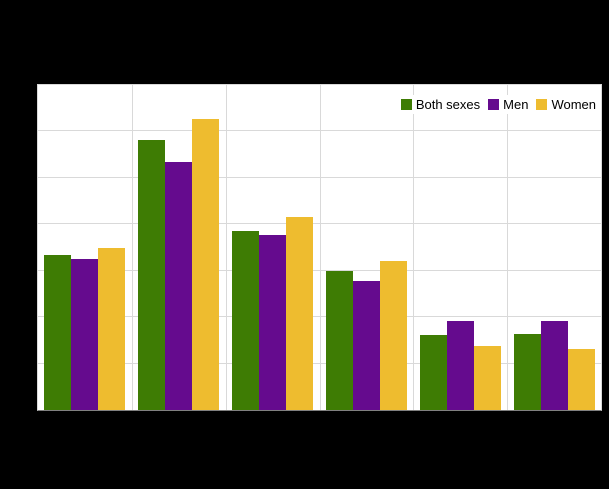 The height and width of the screenshot is (489, 609). I want to click on legend-label-women: Women, so click(573, 104).